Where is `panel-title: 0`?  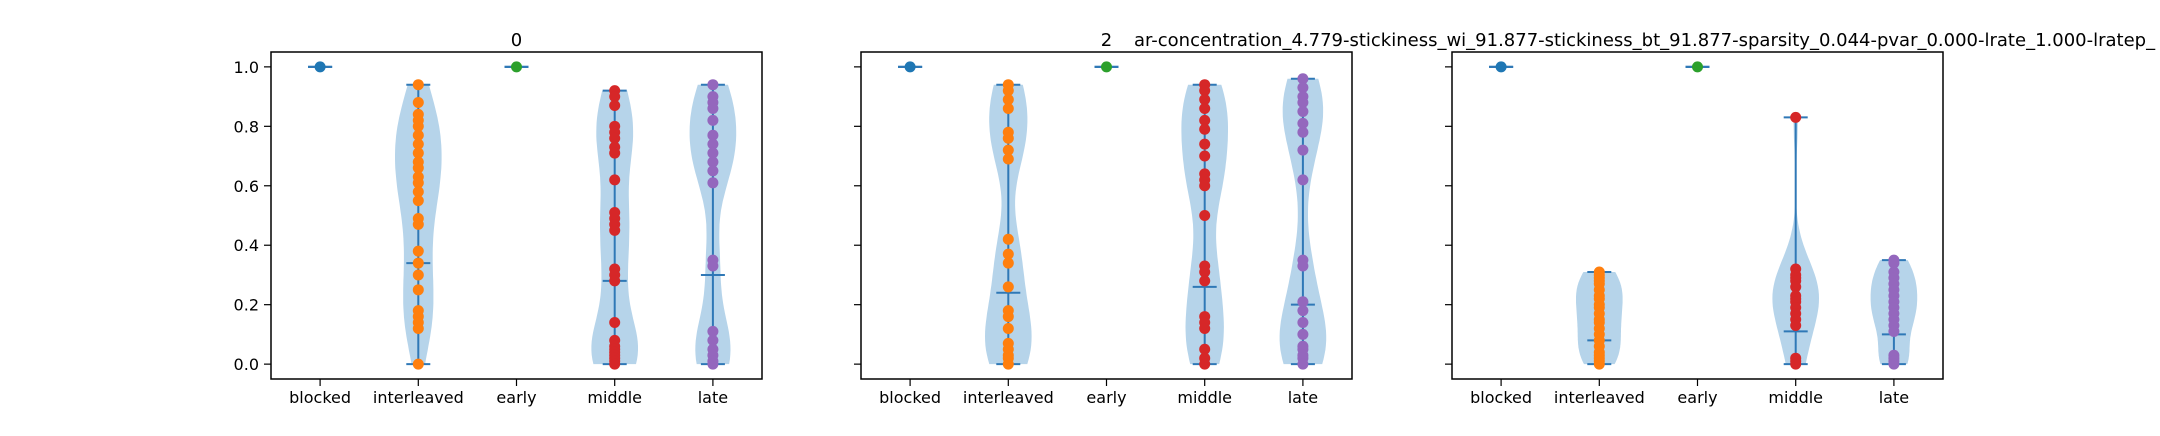
panel-title: 0 is located at coordinates (516, 40).